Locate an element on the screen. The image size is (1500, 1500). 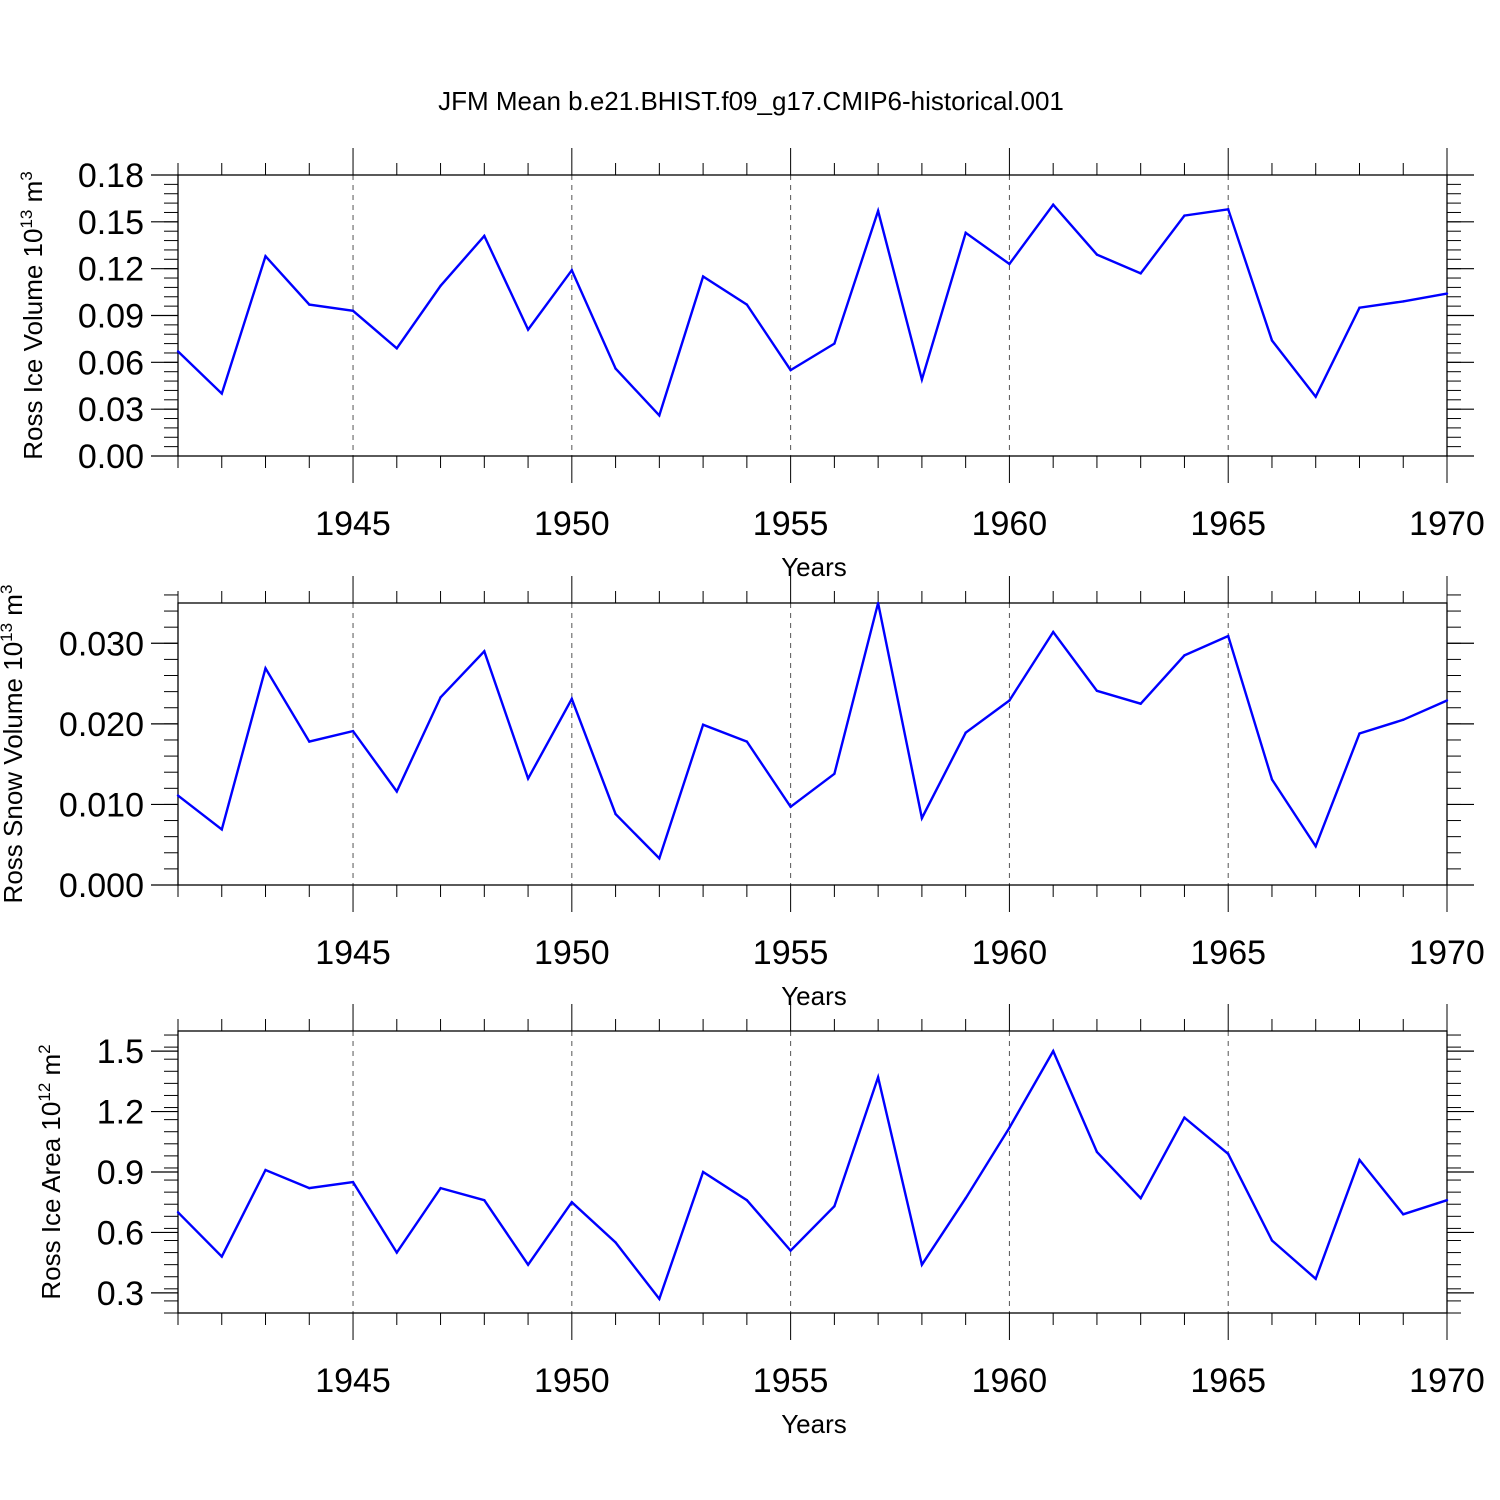
y-tick-label: 1.2 is located at coordinates (120, 1113).